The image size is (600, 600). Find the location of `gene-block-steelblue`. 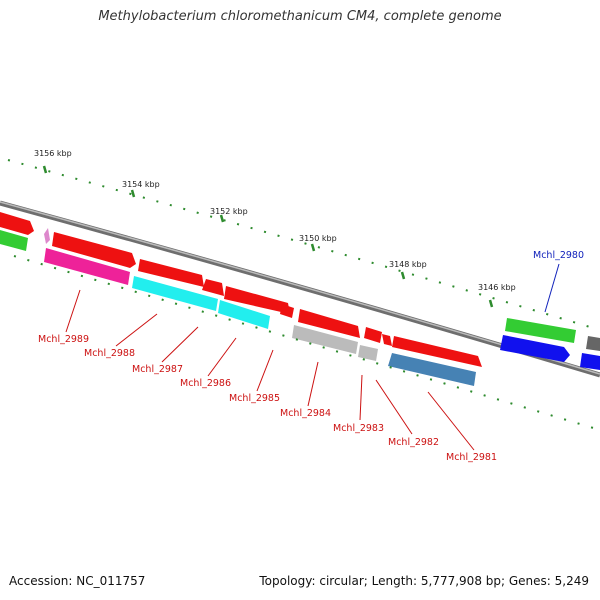

gene-block-steelblue is located at coordinates (432, 369).